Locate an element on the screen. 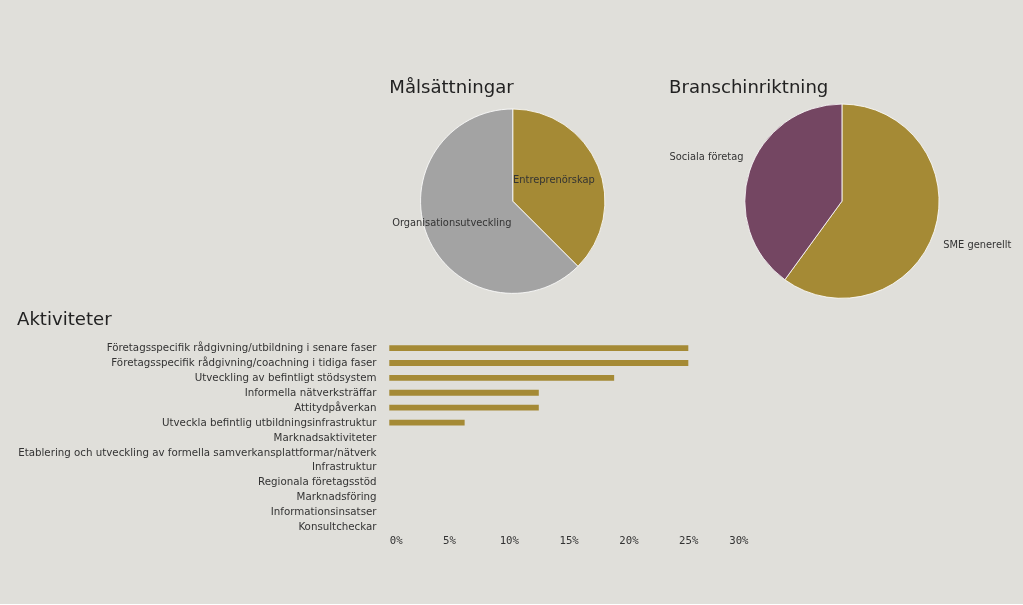 This screenshot has height=605, width=1023. x-tick-label: 25% is located at coordinates (689, 541).